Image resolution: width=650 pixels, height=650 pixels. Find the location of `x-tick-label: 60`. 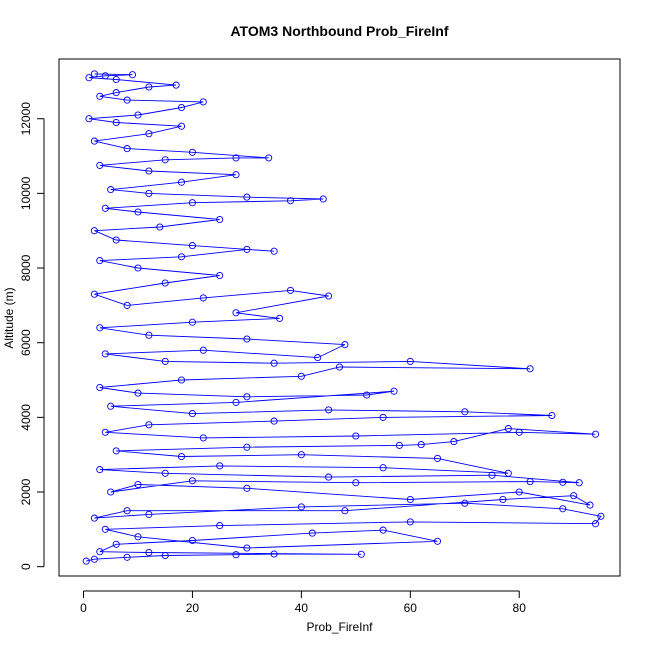

x-tick-label: 60 is located at coordinates (411, 608).